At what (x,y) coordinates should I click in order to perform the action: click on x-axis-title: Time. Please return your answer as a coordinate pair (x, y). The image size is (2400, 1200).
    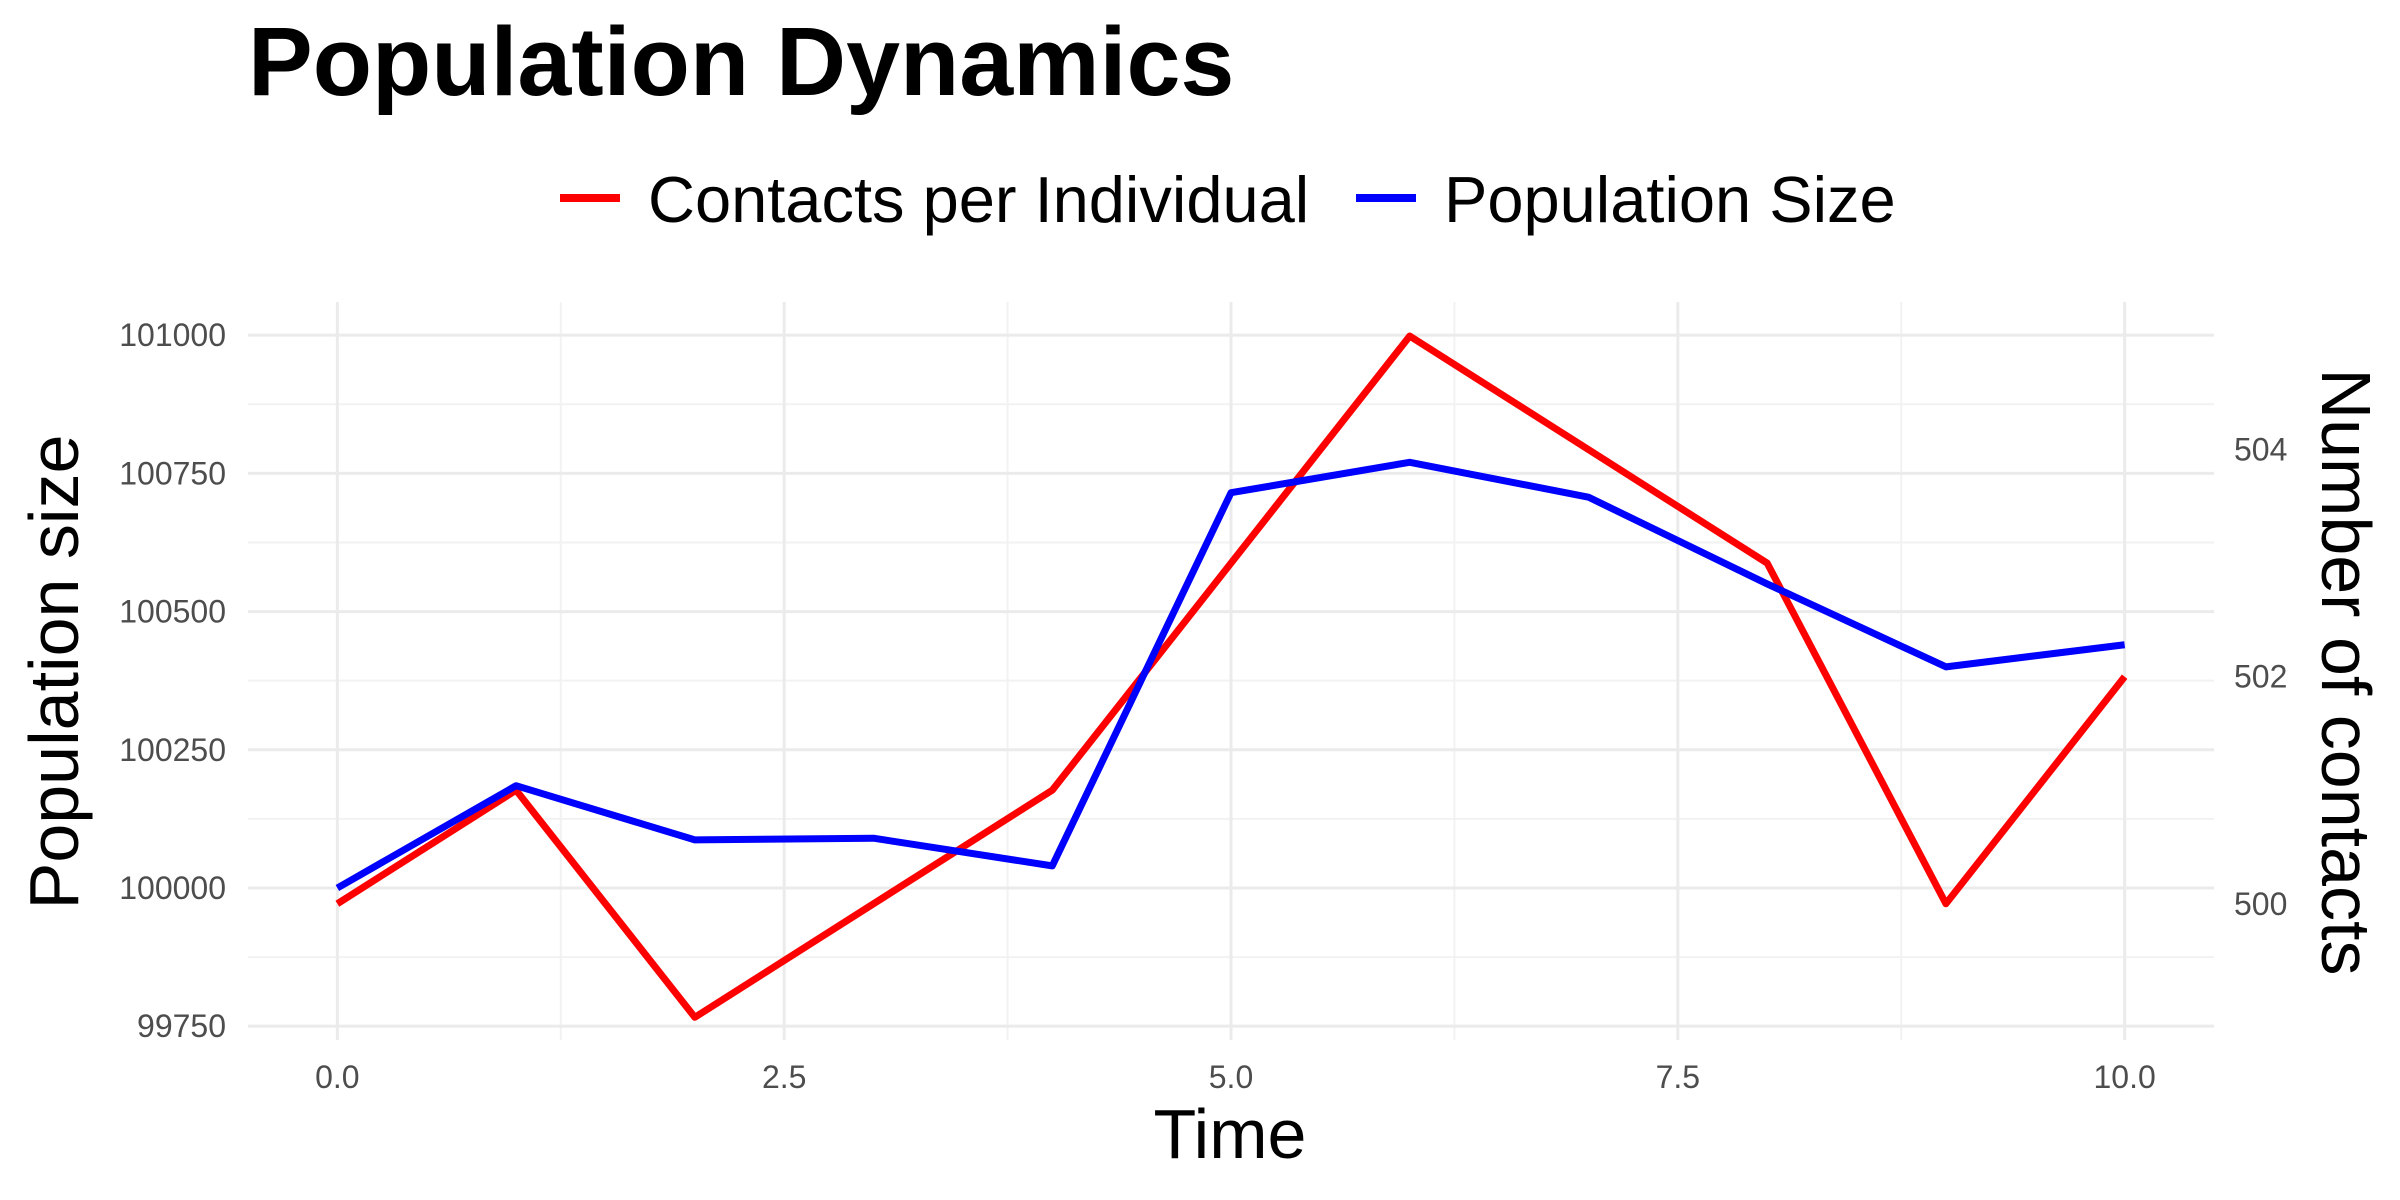
    Looking at the image, I should click on (1230, 1134).